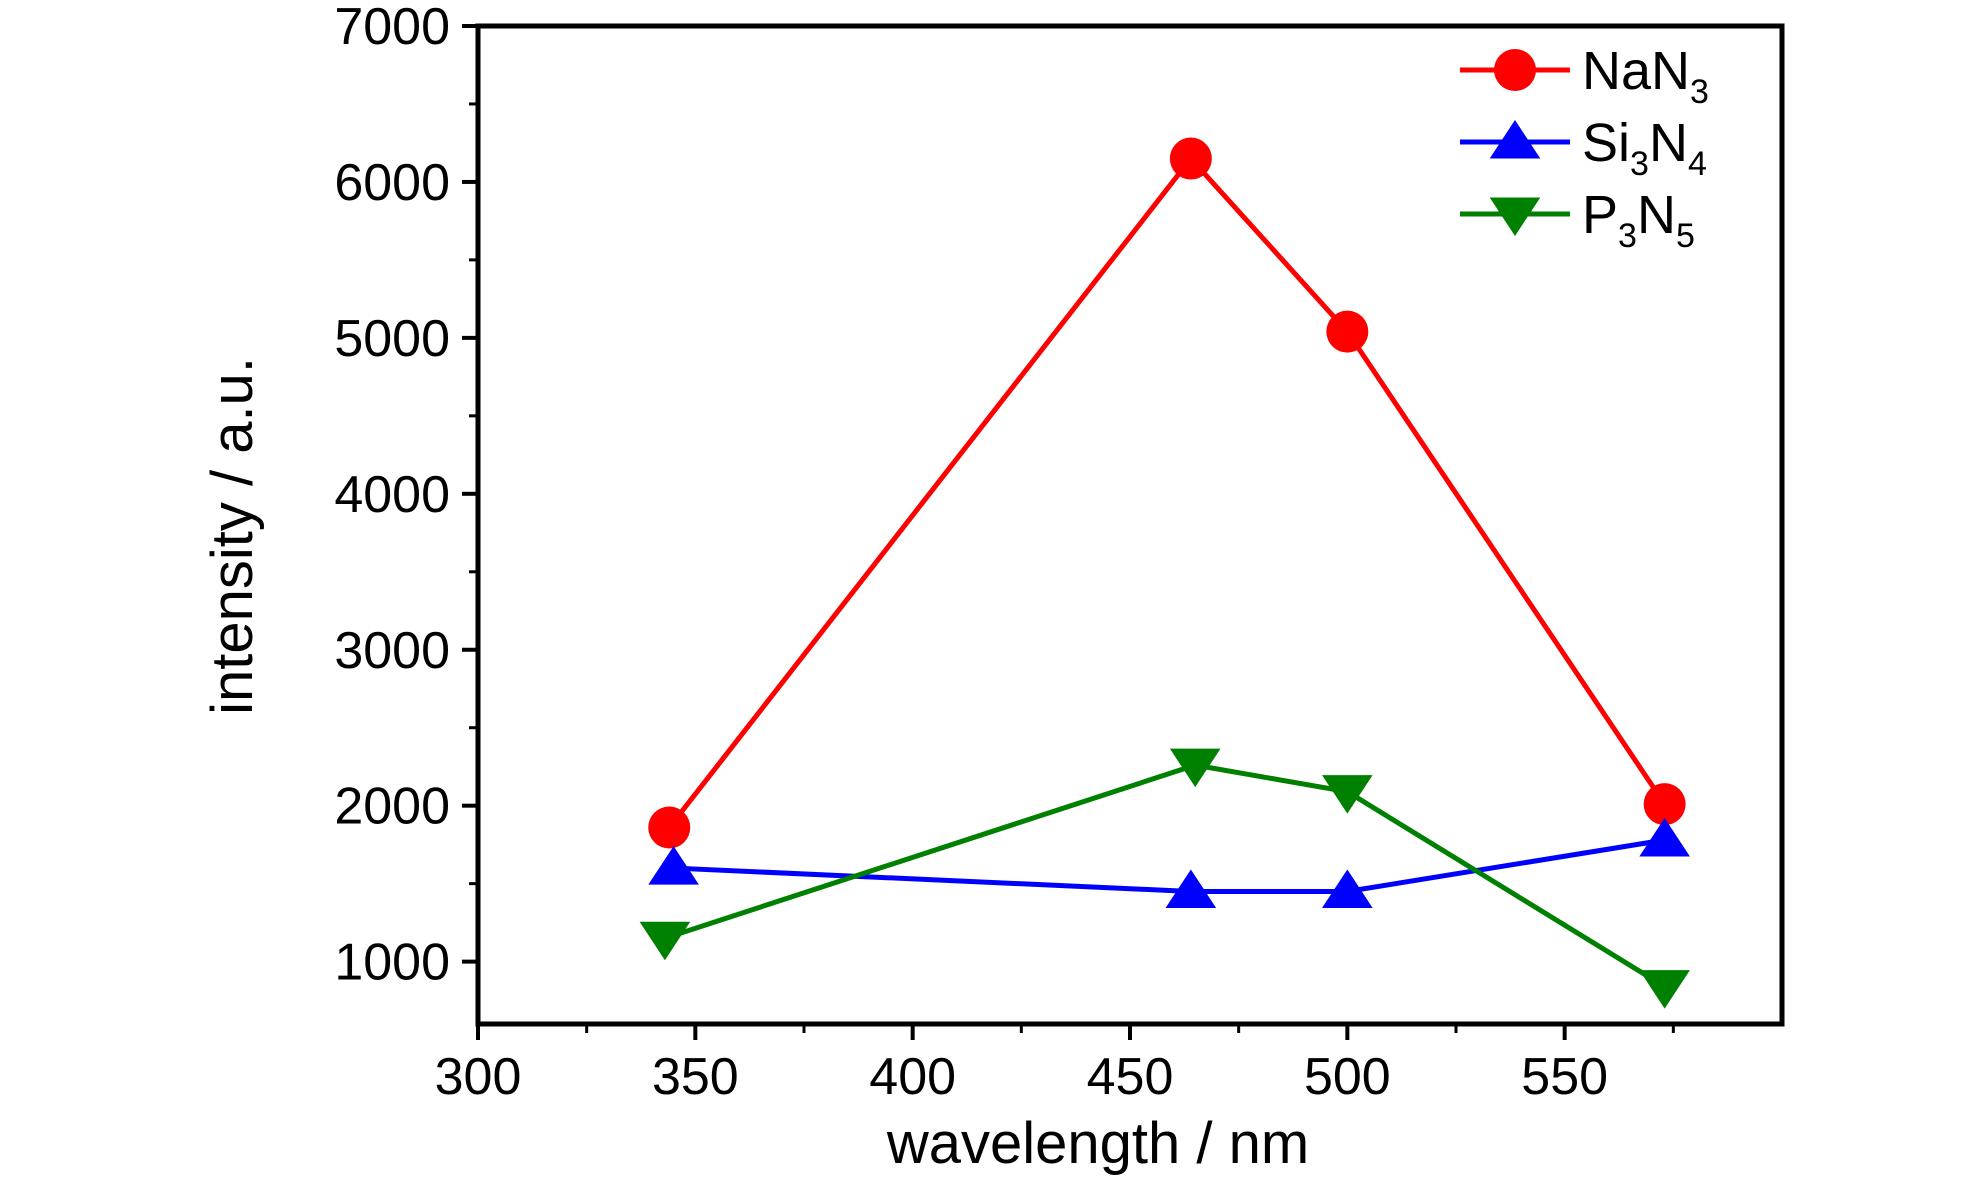 The height and width of the screenshot is (1181, 1984). Describe the element at coordinates (392, 339) in the screenshot. I see `y-tick-label: 5000` at that location.